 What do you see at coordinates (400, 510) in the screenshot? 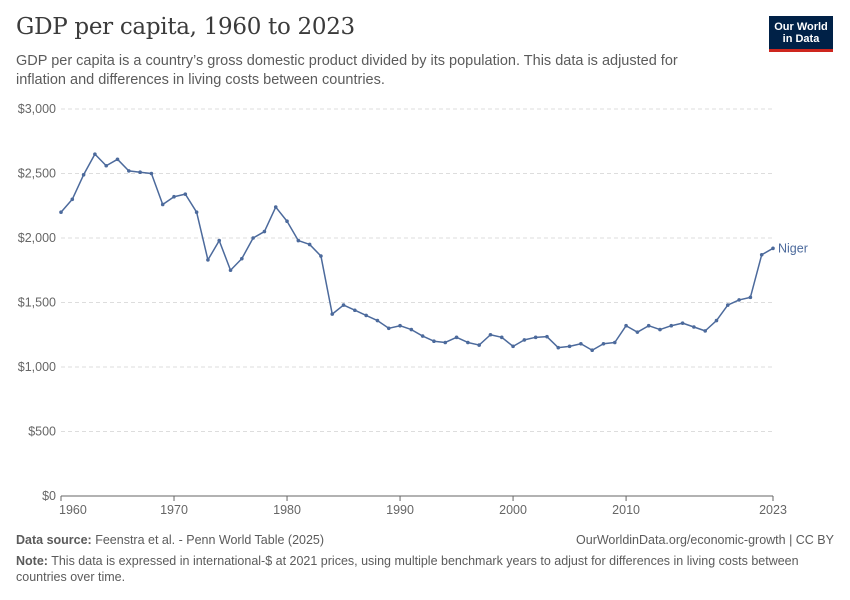
I see `x-tick-label: 1990` at bounding box center [400, 510].